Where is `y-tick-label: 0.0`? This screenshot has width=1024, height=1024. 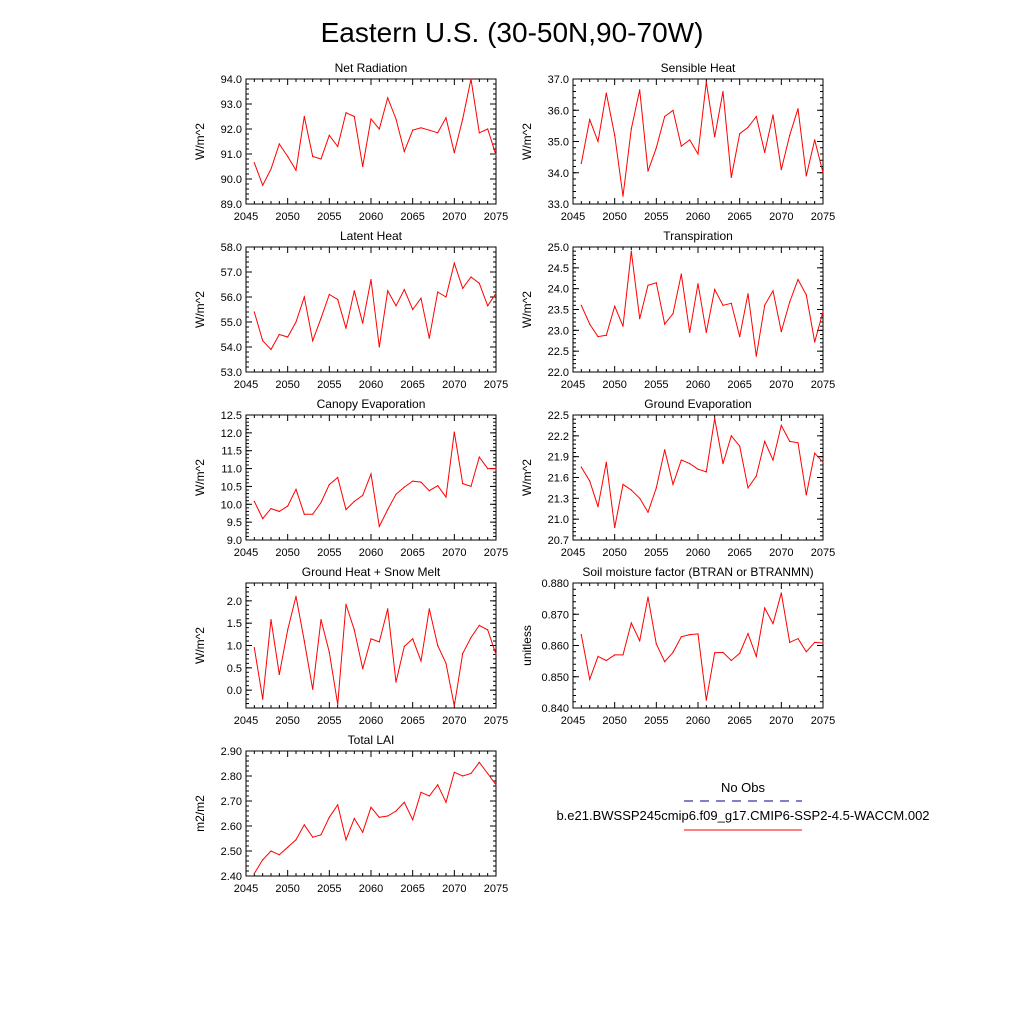
y-tick-label: 0.0 is located at coordinates (234, 691).